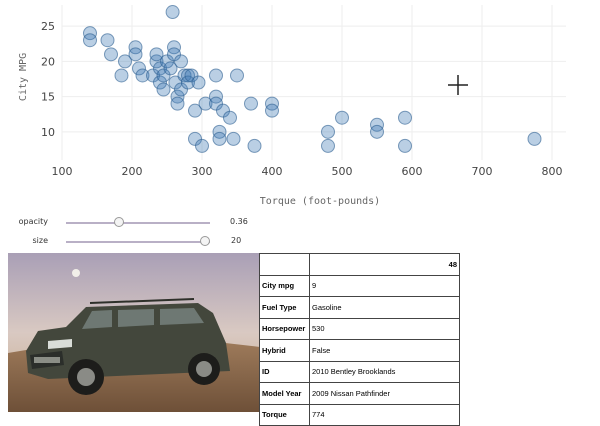 Image resolution: width=600 pixels, height=426 pixels. Describe the element at coordinates (48, 61) in the screenshot. I see `y-tick-label: 20` at that location.